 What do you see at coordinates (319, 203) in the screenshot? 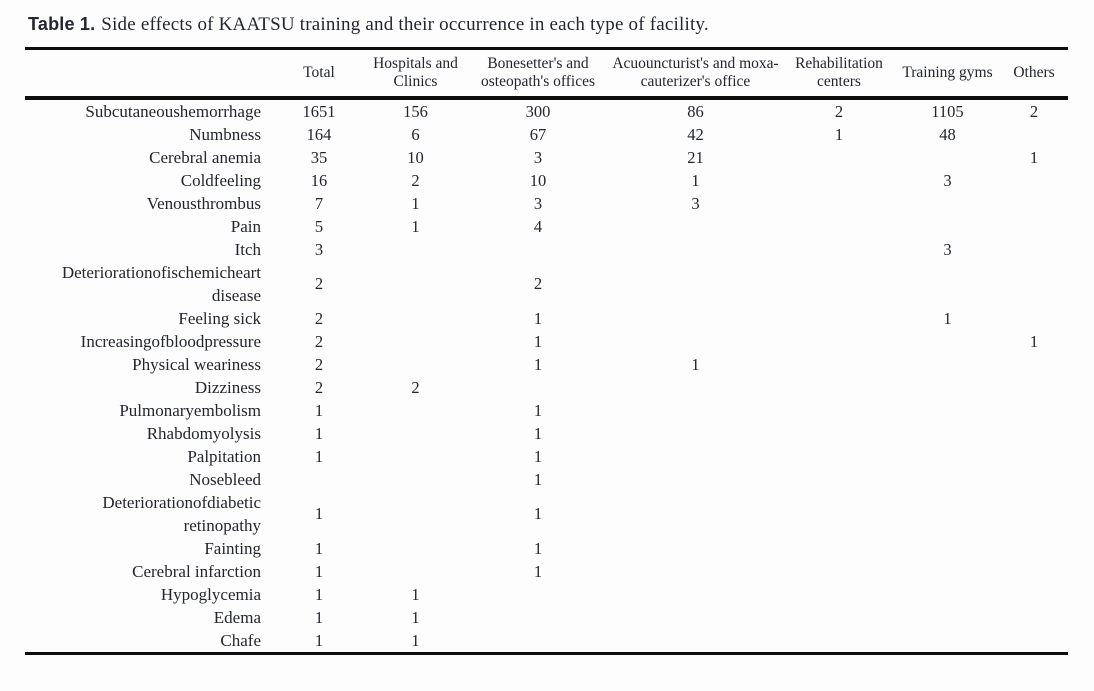
I see `value-cell: 7` at bounding box center [319, 203].